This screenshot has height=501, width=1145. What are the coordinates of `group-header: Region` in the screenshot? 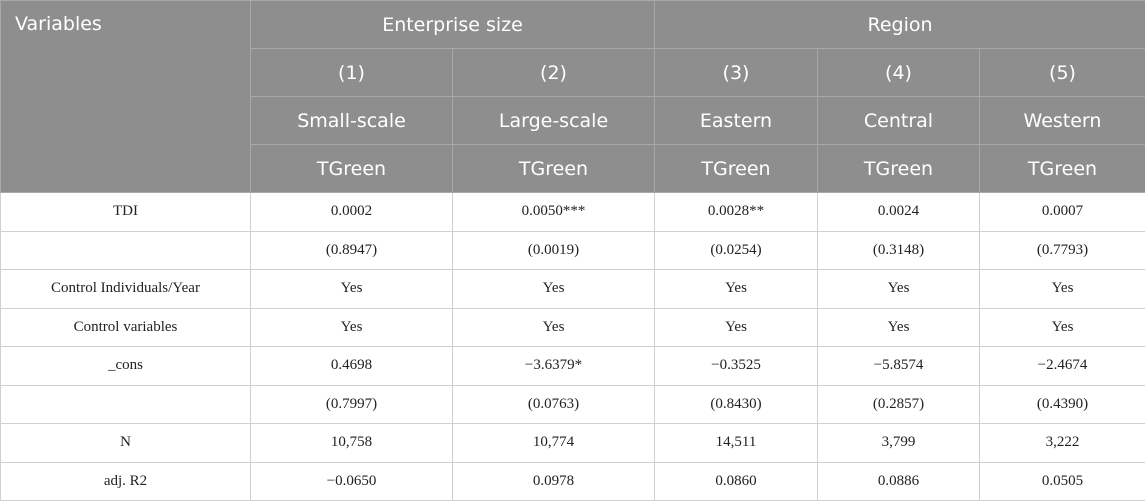 It's located at (900, 25).